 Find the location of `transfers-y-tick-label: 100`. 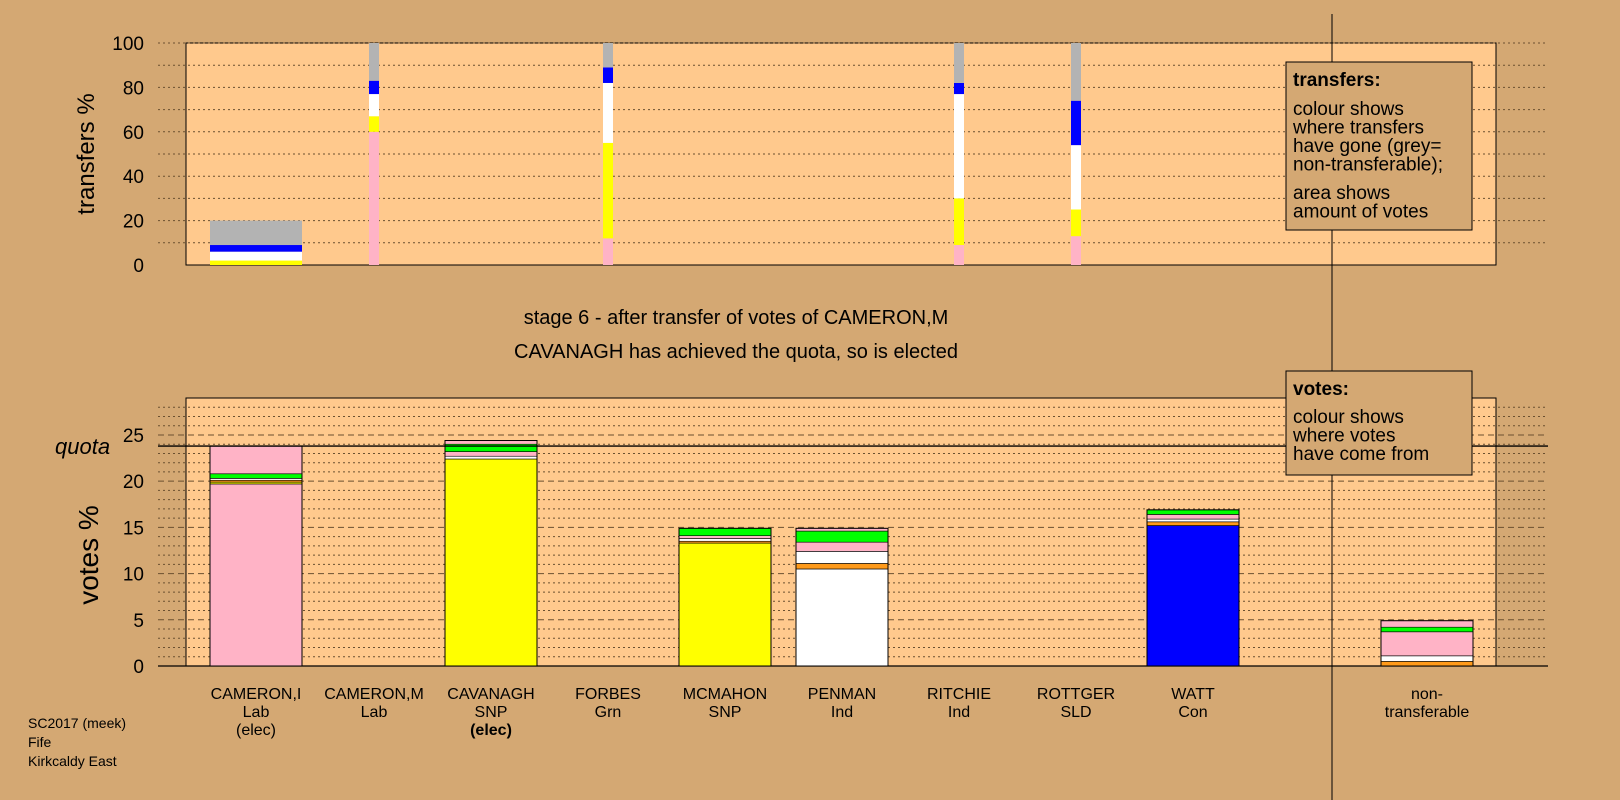

transfers-y-tick-label: 100 is located at coordinates (128, 44).